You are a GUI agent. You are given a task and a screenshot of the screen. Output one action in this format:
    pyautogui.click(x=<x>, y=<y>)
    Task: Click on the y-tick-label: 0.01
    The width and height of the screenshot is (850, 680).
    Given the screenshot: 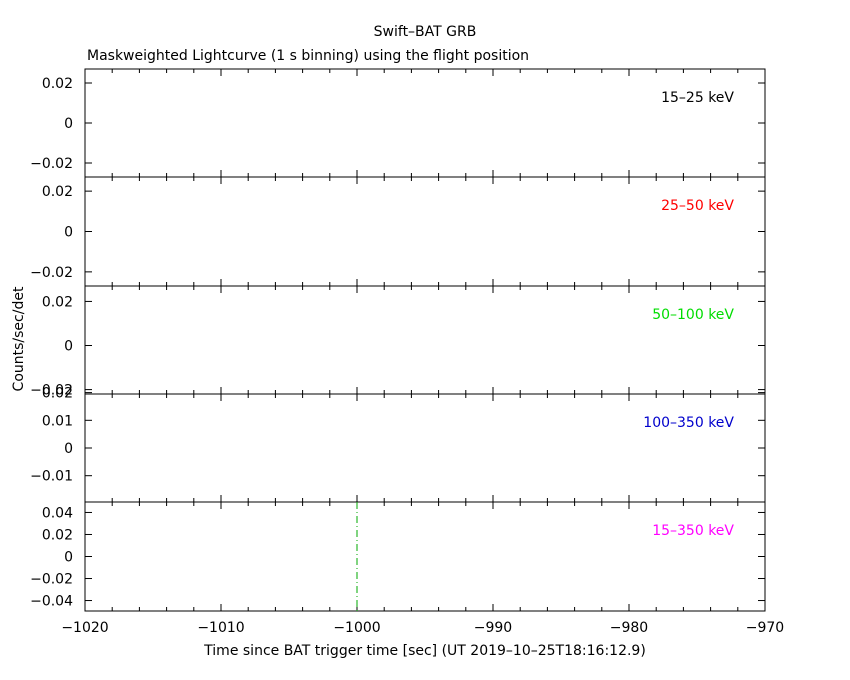 What is the action you would take?
    pyautogui.click(x=57, y=421)
    